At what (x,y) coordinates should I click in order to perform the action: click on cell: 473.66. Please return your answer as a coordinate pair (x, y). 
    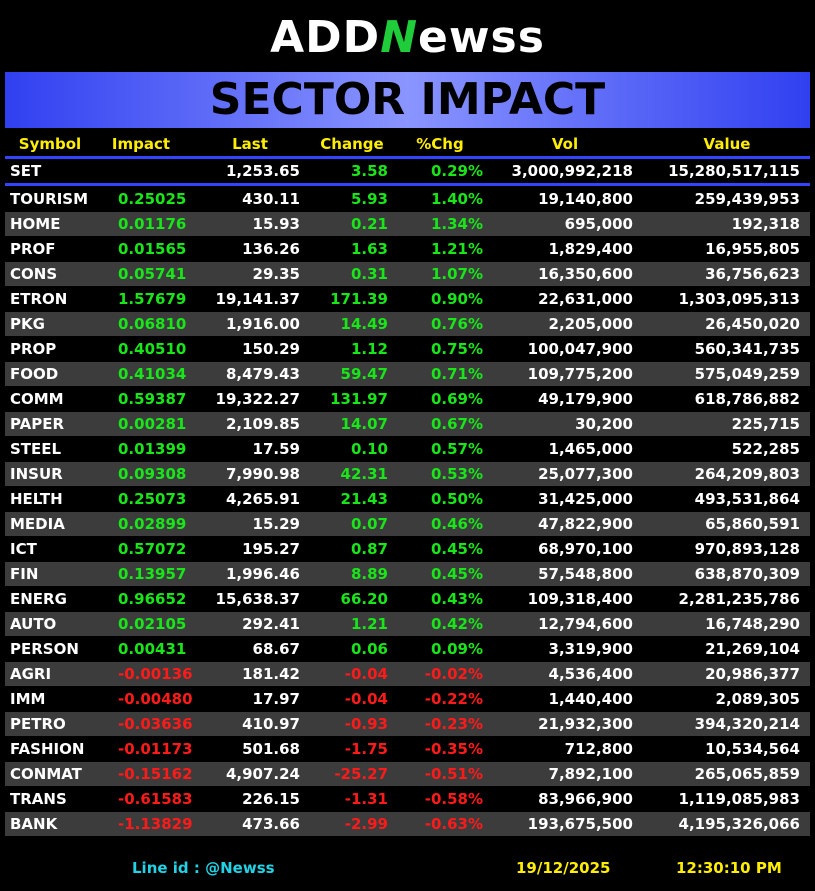
    Looking at the image, I should click on (271, 824).